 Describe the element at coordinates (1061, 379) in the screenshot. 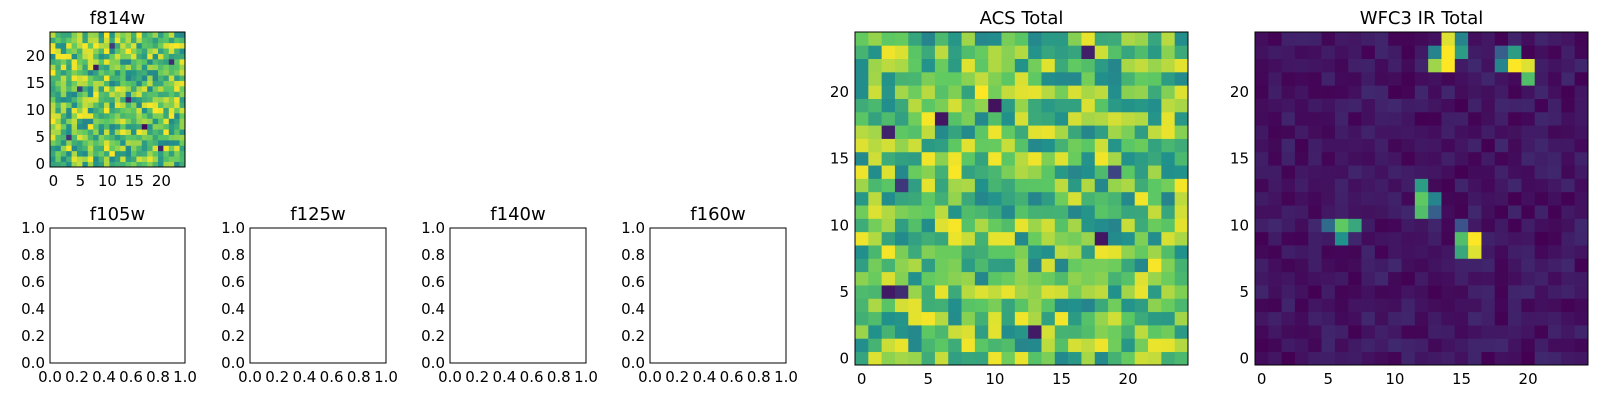

I see `x-tick-label: 15` at that location.